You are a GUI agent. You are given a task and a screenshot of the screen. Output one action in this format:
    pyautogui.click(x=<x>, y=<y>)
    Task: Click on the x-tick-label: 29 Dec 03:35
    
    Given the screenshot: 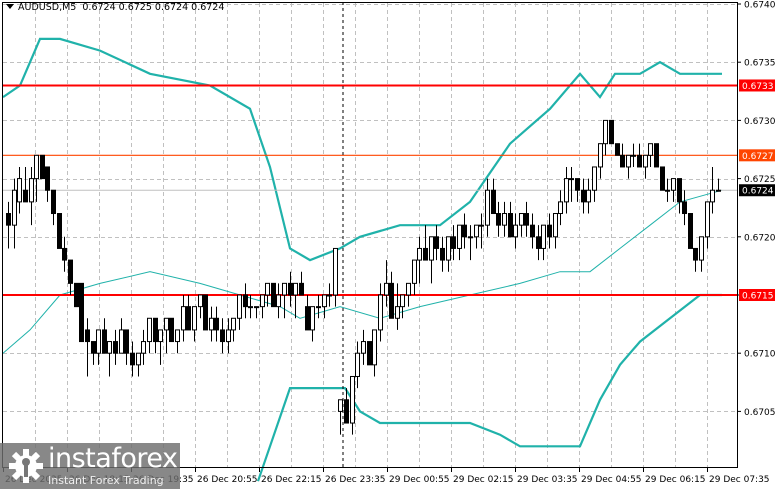 What is the action you would take?
    pyautogui.click(x=547, y=480)
    